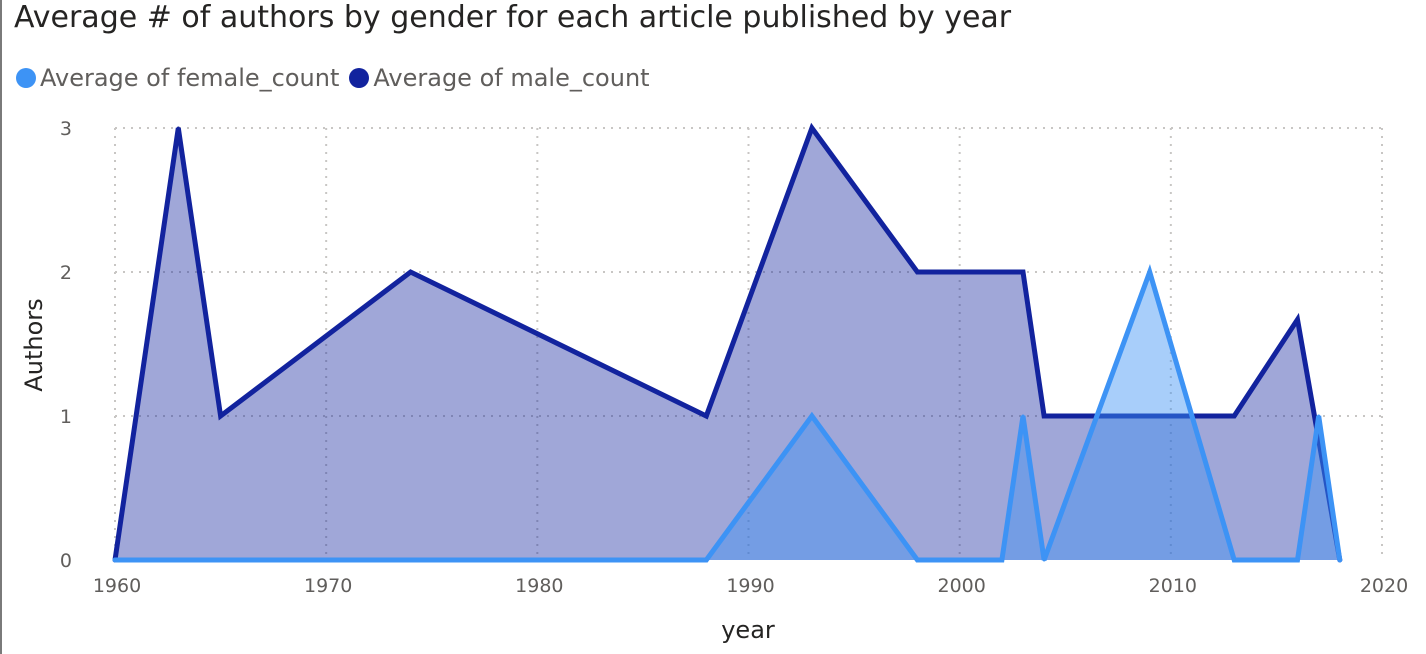 The height and width of the screenshot is (654, 1426). Describe the element at coordinates (961, 586) in the screenshot. I see `x-tick-label: 2000` at that location.